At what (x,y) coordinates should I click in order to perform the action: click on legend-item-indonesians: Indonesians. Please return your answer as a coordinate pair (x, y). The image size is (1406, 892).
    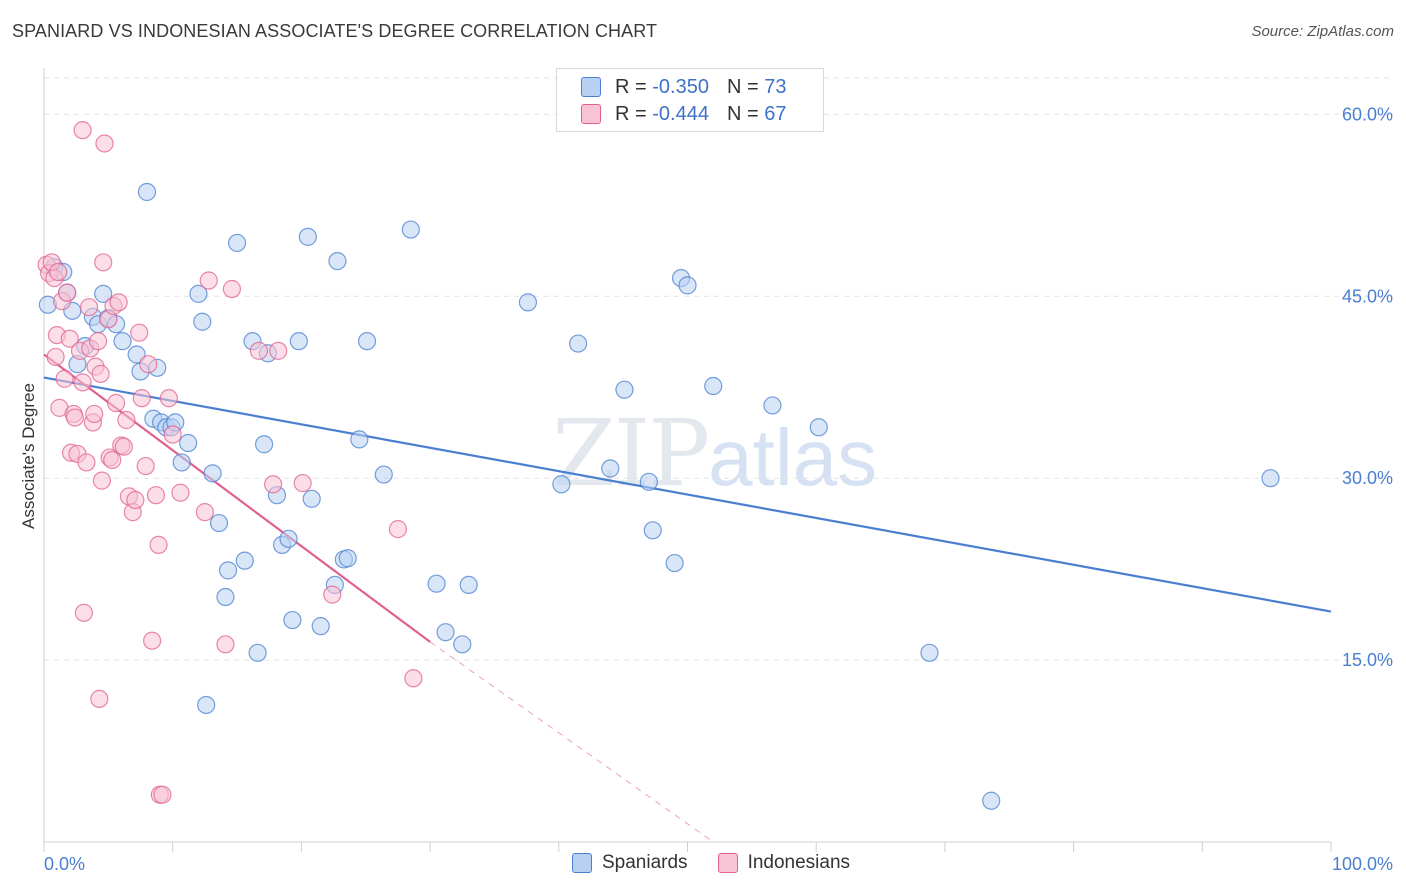
    Looking at the image, I should click on (784, 863).